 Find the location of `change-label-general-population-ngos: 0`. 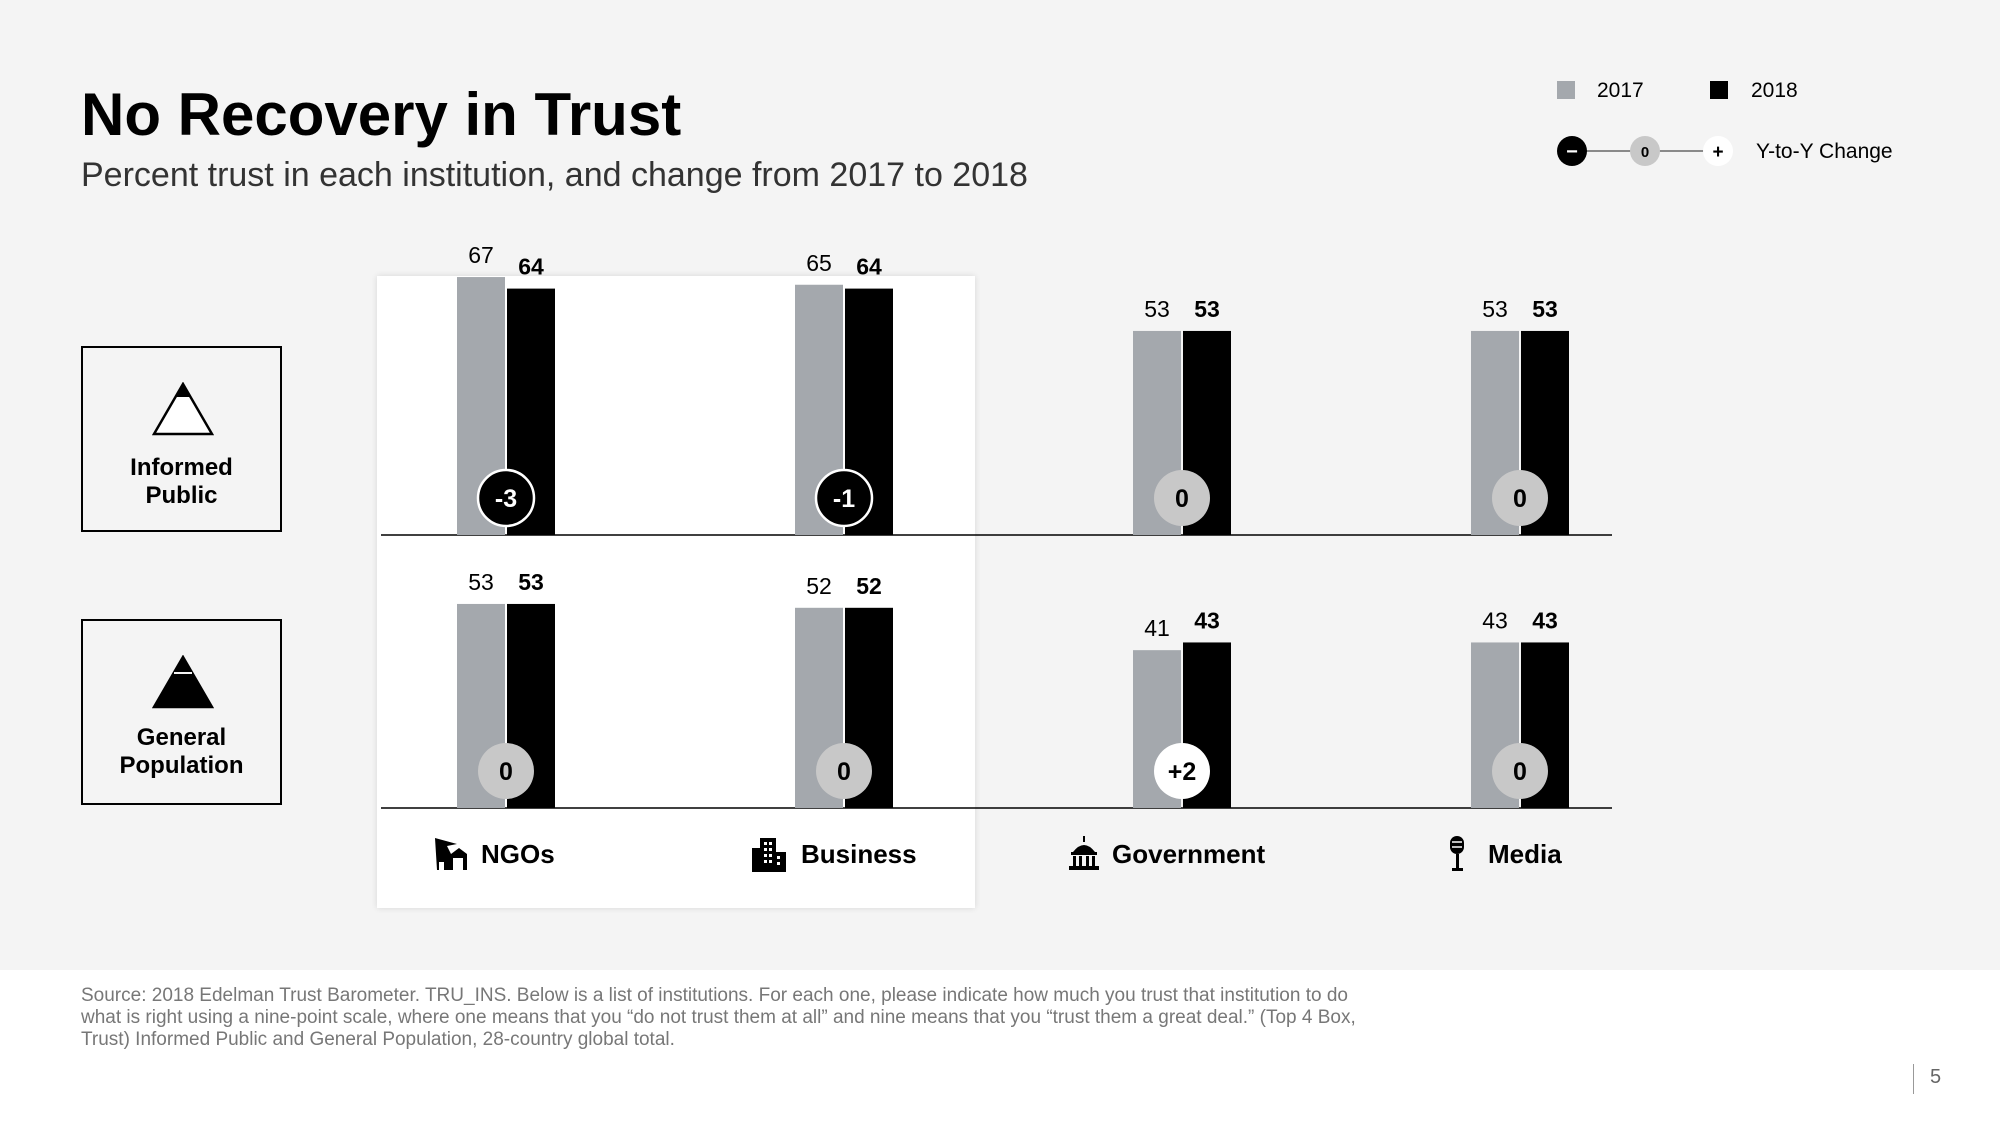

change-label-general-population-ngos: 0 is located at coordinates (506, 772).